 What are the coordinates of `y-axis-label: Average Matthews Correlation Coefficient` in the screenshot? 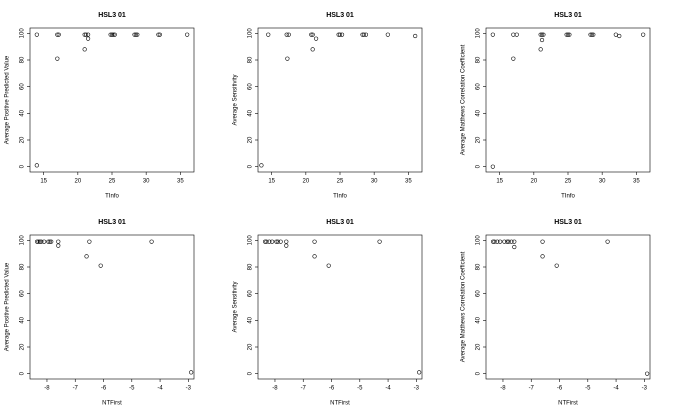 It's located at (464, 99).